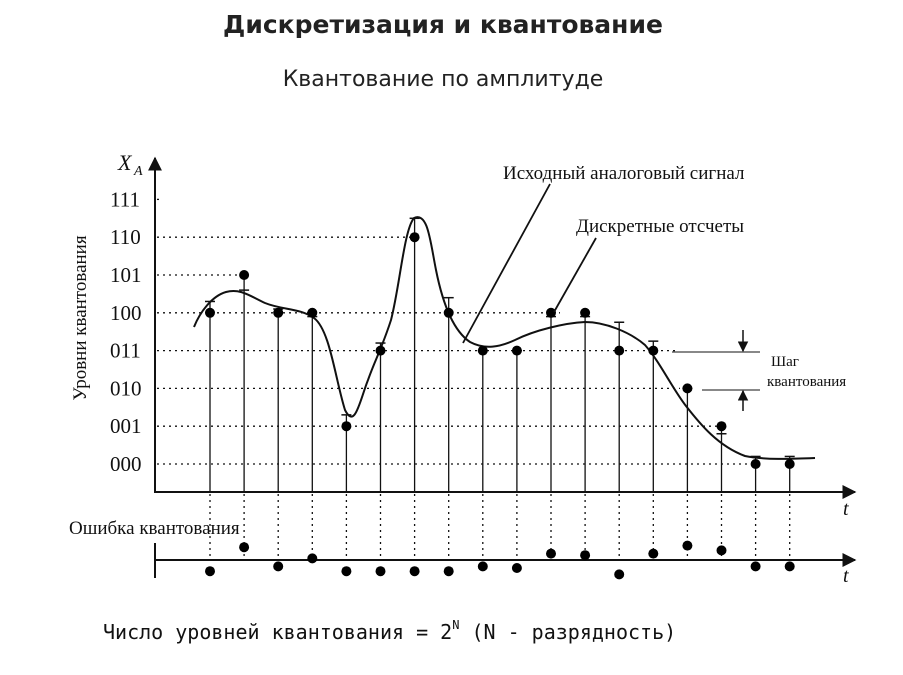  What do you see at coordinates (126, 313) in the screenshot?
I see `level-label: 100` at bounding box center [126, 313].